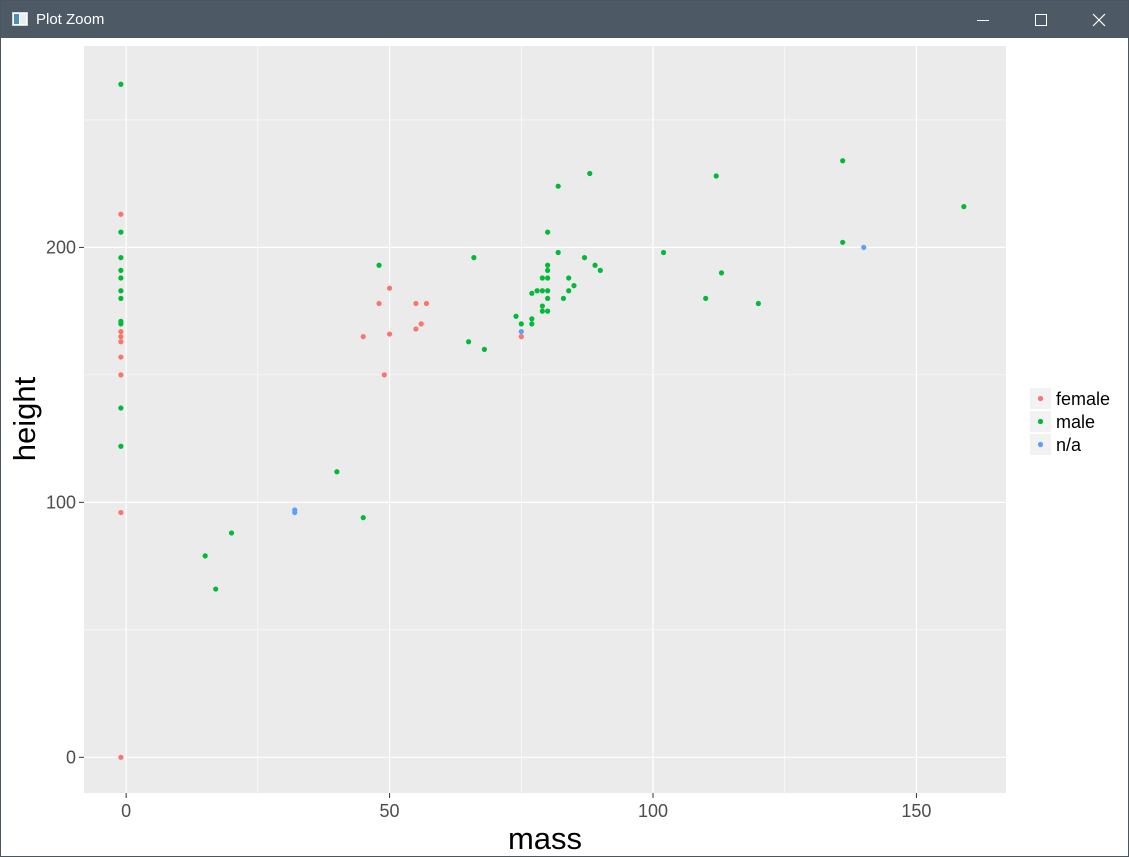 The width and height of the screenshot is (1129, 857). I want to click on maximize-button, so click(1041, 19).